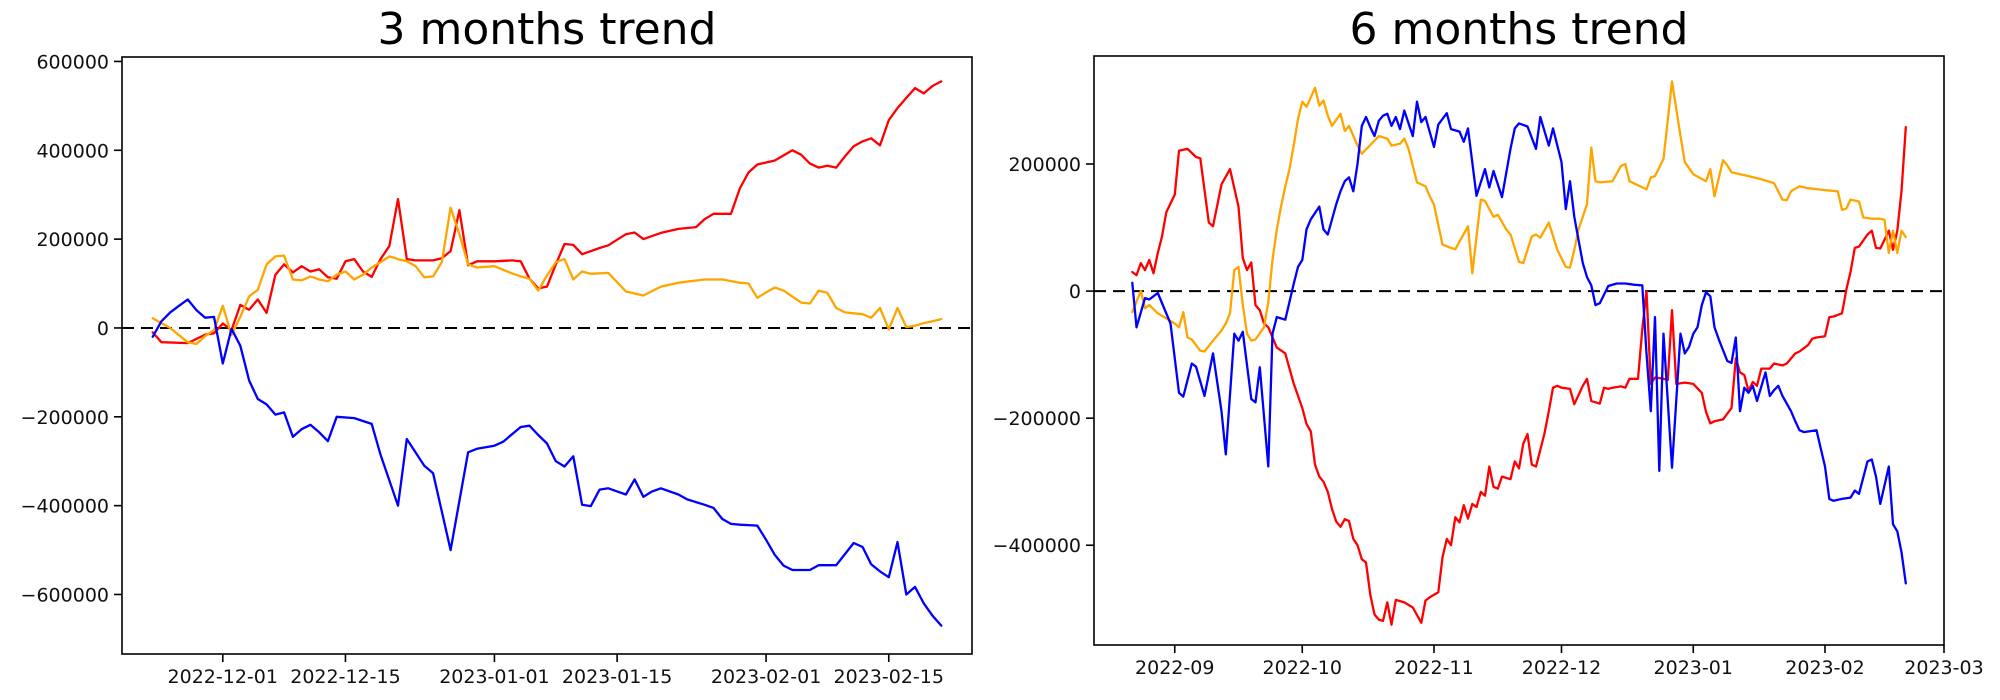  What do you see at coordinates (1943, 668) in the screenshot?
I see `x-tick-label: 2023-03` at bounding box center [1943, 668].